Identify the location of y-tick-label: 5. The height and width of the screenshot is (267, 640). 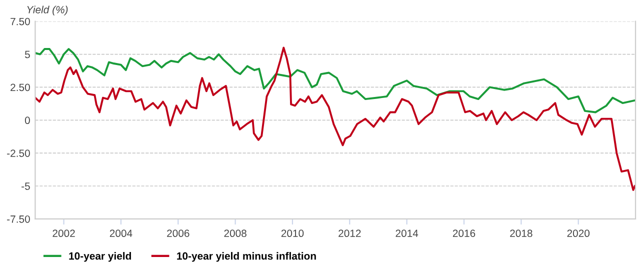
(27, 54).